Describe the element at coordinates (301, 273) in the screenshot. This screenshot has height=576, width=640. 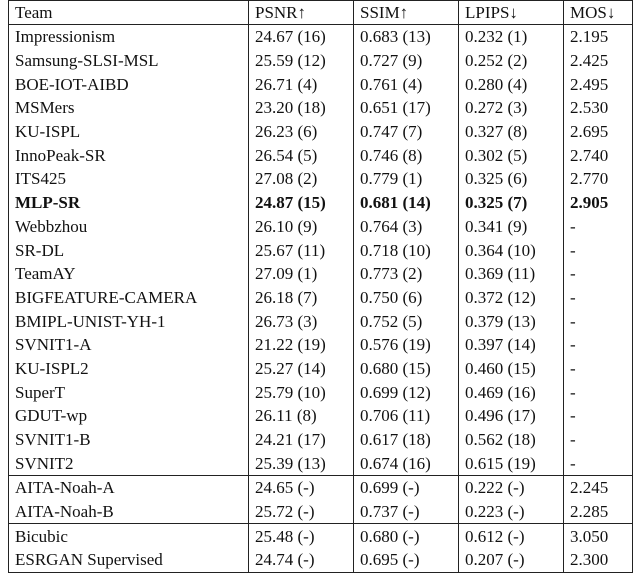
I see `table-cell: 27.09 (1)` at that location.